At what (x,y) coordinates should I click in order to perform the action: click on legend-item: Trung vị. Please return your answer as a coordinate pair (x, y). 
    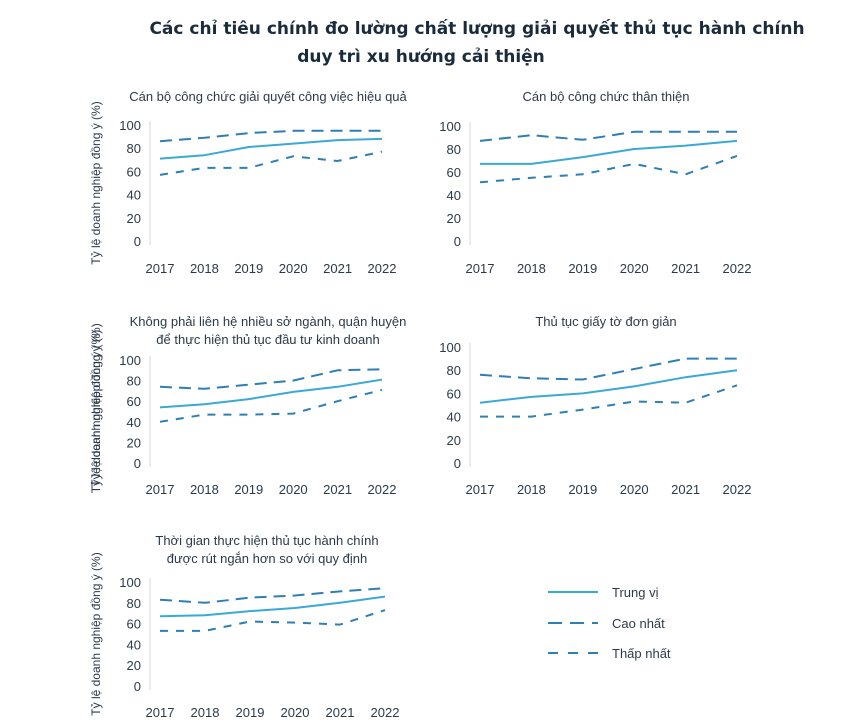
    Looking at the image, I should click on (603, 592).